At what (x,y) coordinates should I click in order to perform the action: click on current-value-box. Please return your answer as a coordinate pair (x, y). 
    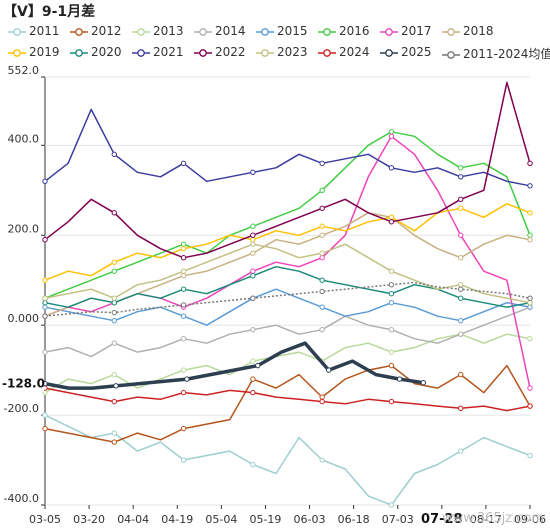
    Looking at the image, I should click on (22, 382).